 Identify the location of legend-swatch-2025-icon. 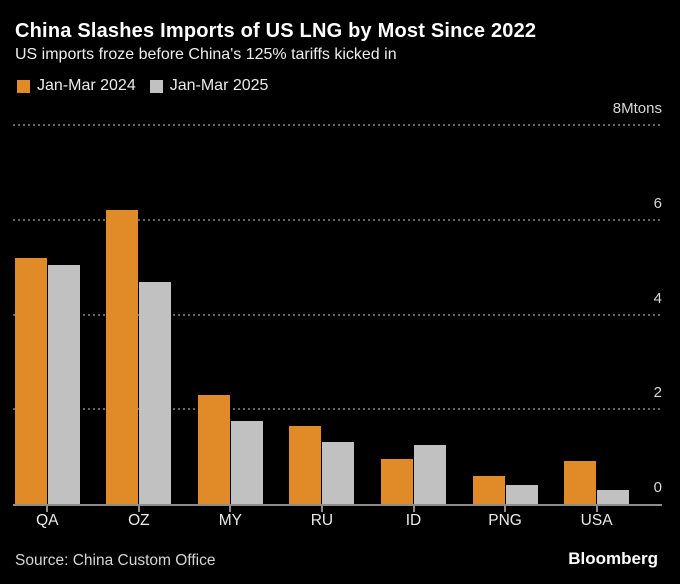
(156, 86).